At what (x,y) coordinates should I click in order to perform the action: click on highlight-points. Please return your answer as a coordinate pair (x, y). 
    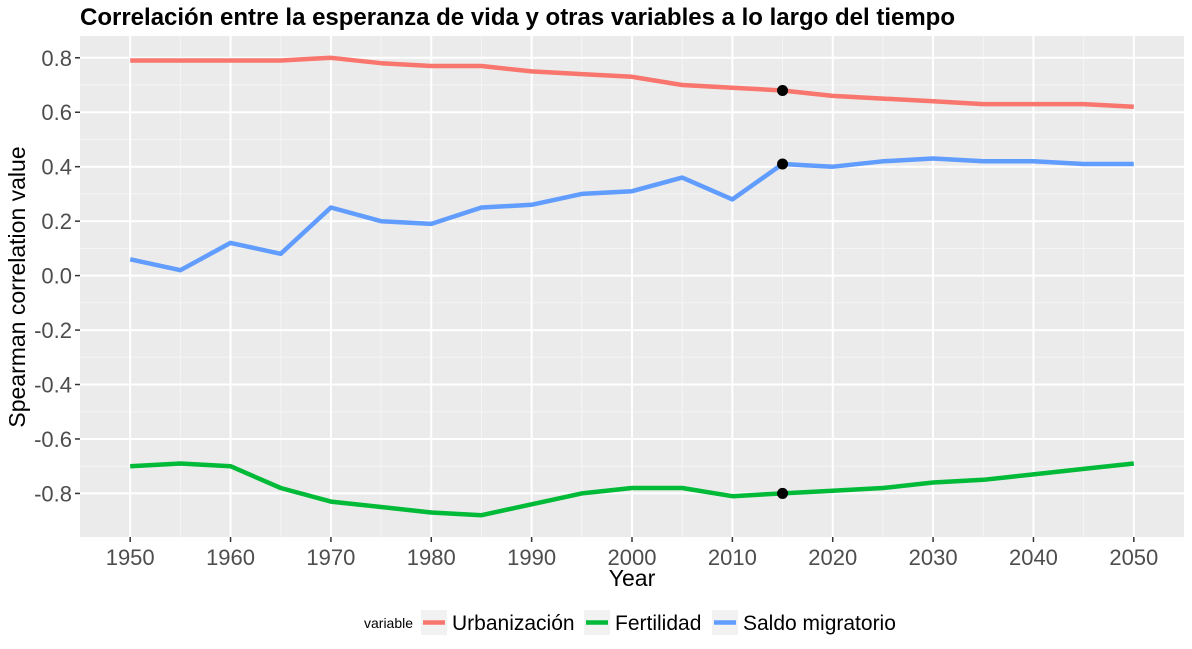
    Looking at the image, I should click on (783, 291).